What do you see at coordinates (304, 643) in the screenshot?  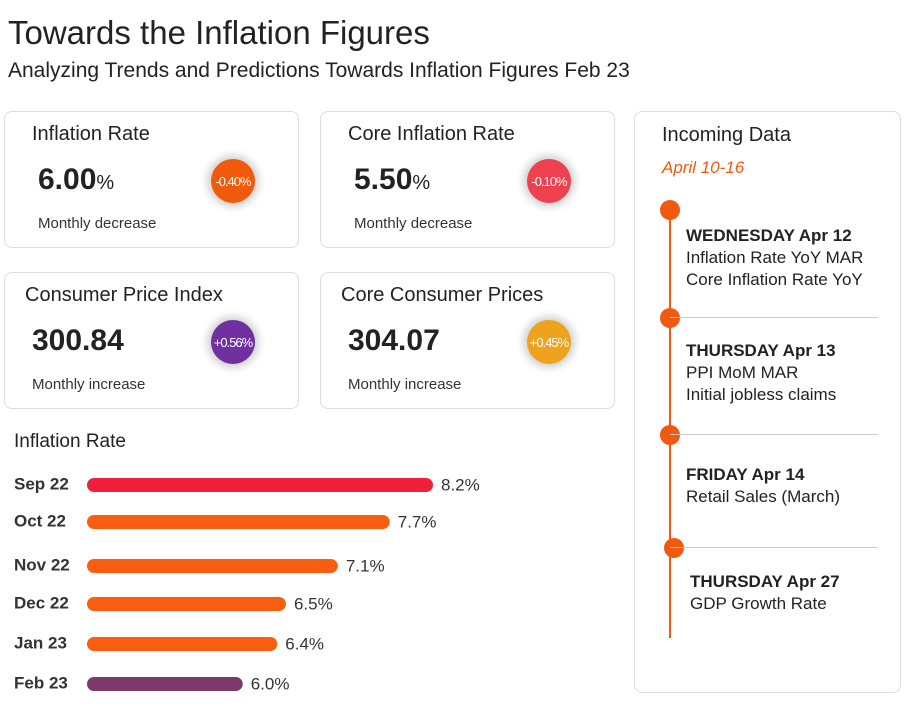 I see `data-label: 6.4%` at bounding box center [304, 643].